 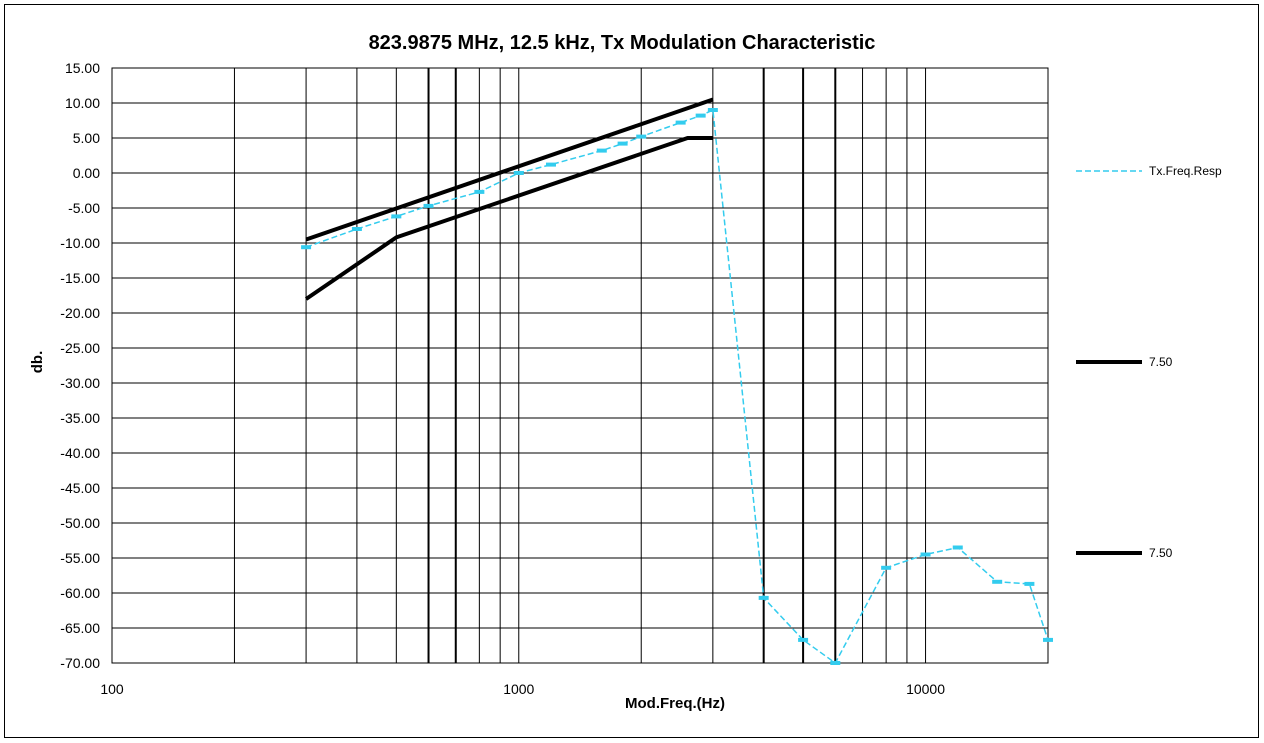 What do you see at coordinates (1185, 171) in the screenshot?
I see `legend-label: Tx.Freq.Resp` at bounding box center [1185, 171].